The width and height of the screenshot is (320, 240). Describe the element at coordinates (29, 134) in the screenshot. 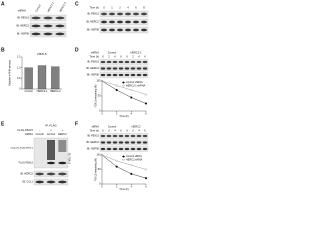

I see `condition-label: shRNA` at that location.